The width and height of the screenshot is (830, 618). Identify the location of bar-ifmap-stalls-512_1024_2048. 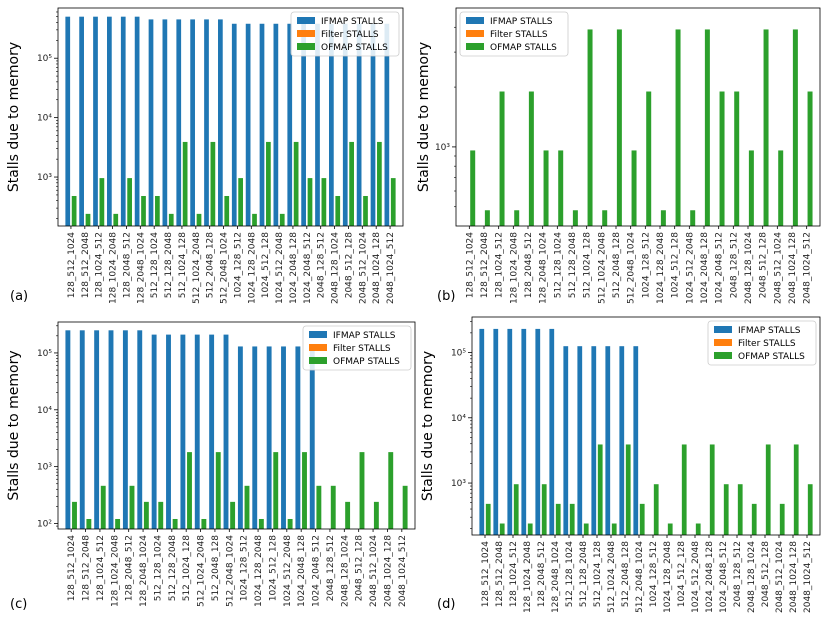
(197, 431).